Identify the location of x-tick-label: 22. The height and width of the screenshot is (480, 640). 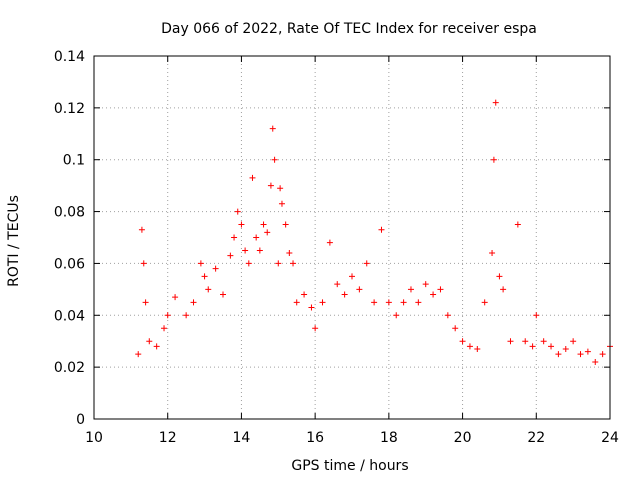
(536, 438).